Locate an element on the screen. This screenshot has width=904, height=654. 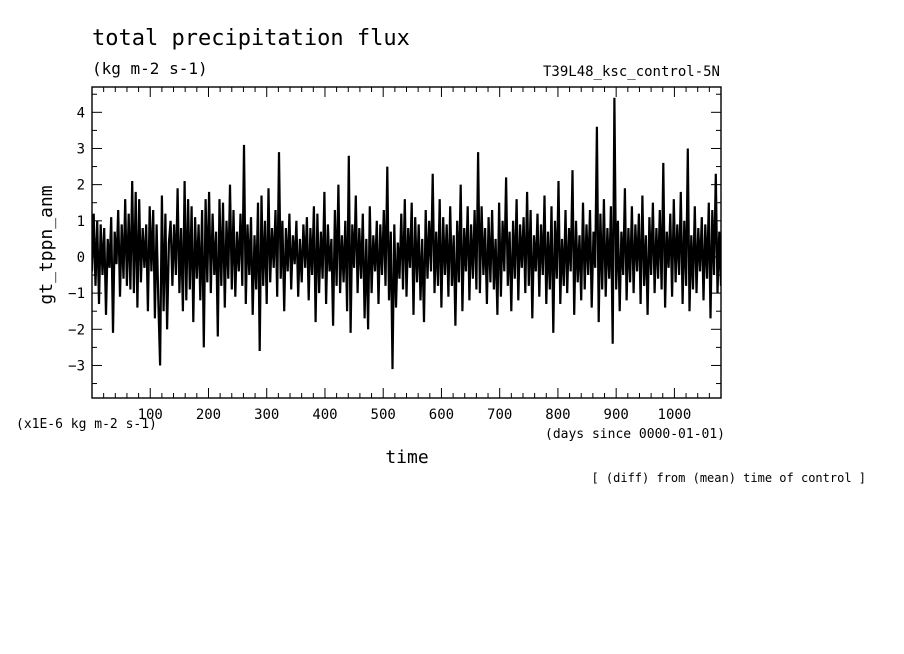
experiment-label: T39L48_ksc_control-5N is located at coordinates (631, 72).